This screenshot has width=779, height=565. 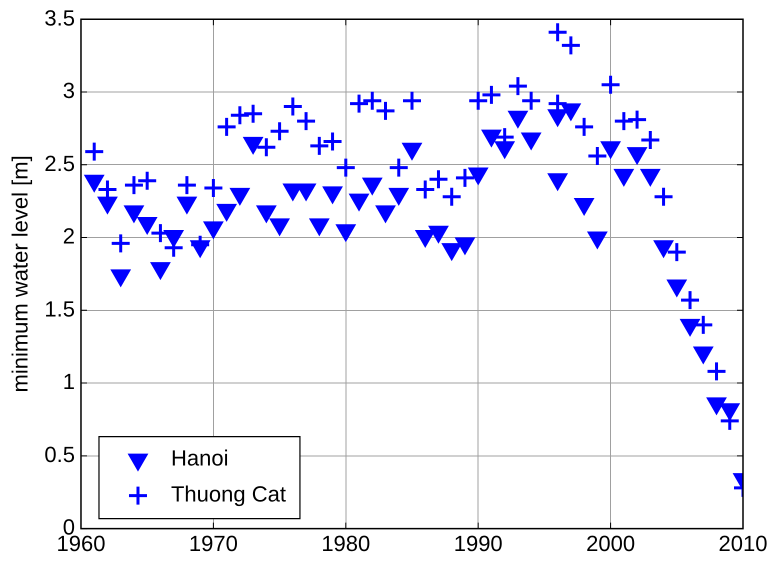 What do you see at coordinates (59, 309) in the screenshot?
I see `y-tick-label: 1.5` at bounding box center [59, 309].